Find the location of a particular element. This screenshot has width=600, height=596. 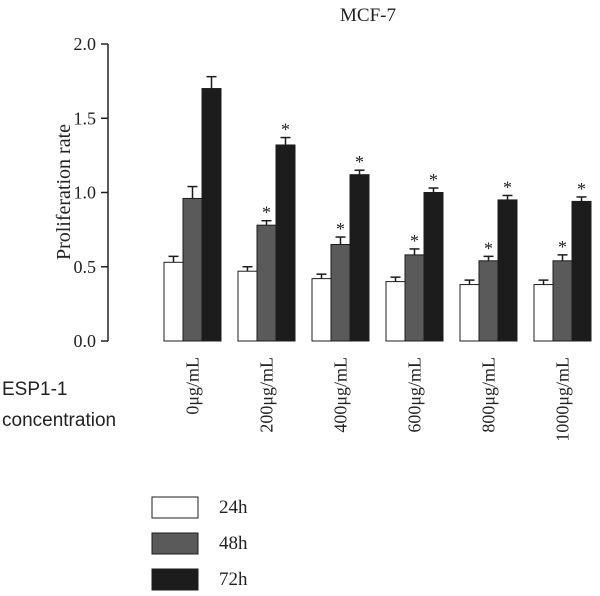

legend-label-72h: 72h is located at coordinates (233, 579).